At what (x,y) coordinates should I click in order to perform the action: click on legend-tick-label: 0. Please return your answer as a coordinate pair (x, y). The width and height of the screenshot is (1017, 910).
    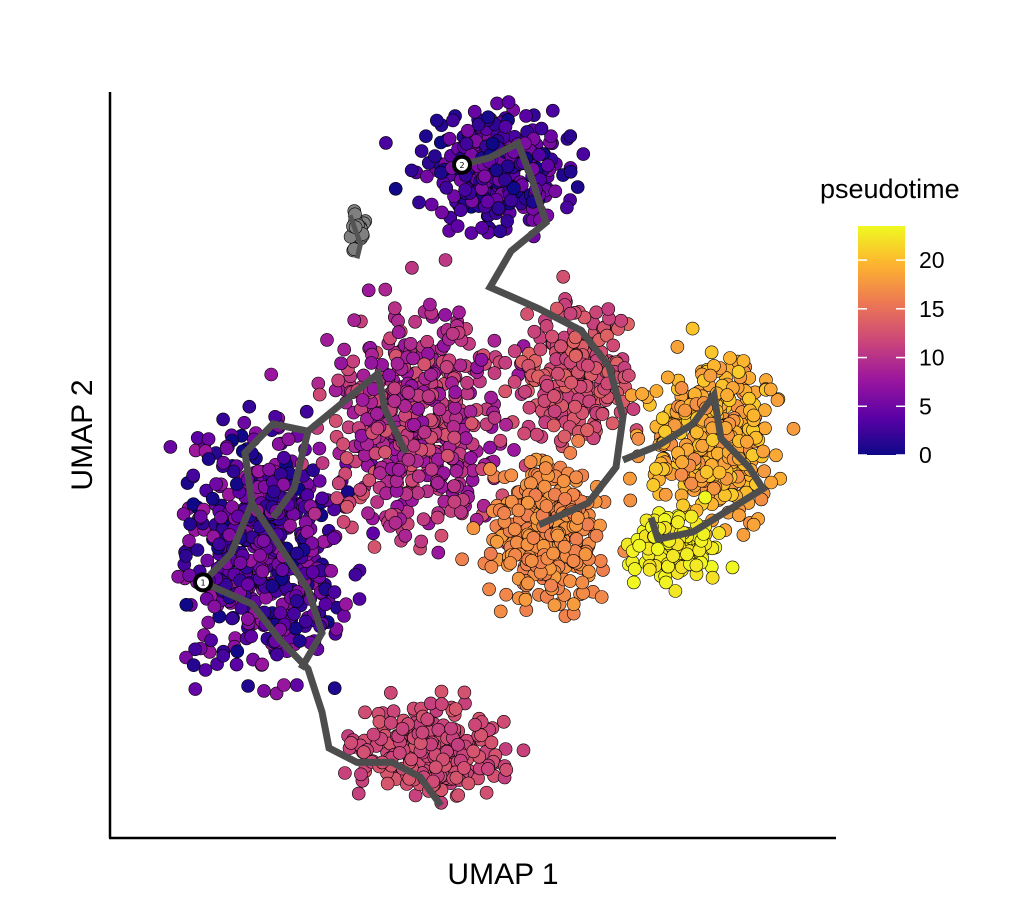
    Looking at the image, I should click on (925, 455).